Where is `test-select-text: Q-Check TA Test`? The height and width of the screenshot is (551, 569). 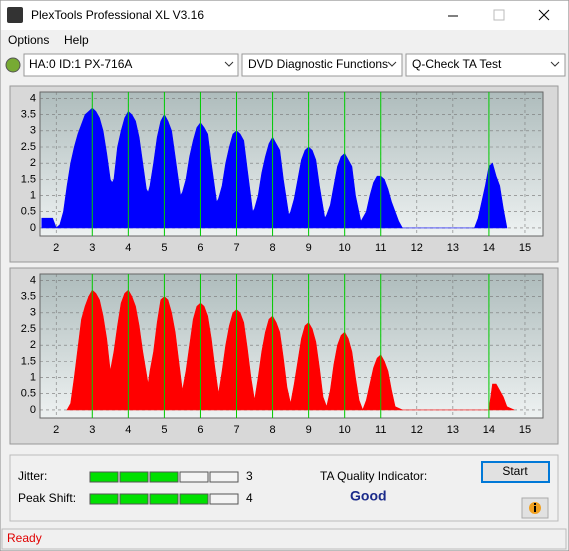 test-select-text: Q-Check TA Test is located at coordinates (457, 64).